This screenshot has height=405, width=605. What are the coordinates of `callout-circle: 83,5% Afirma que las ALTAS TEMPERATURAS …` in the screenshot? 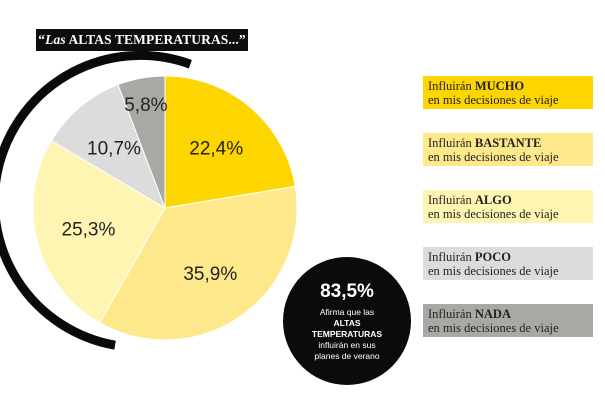 It's located at (347, 321).